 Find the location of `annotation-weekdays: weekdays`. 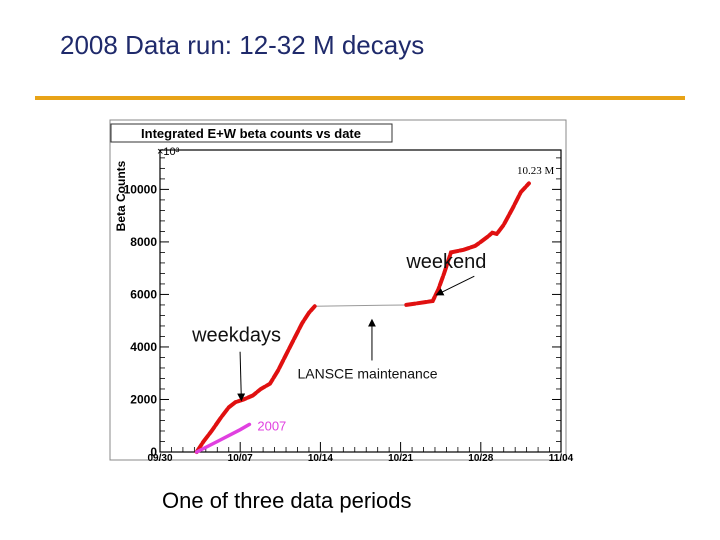

annotation-weekdays: weekdays is located at coordinates (236, 336).